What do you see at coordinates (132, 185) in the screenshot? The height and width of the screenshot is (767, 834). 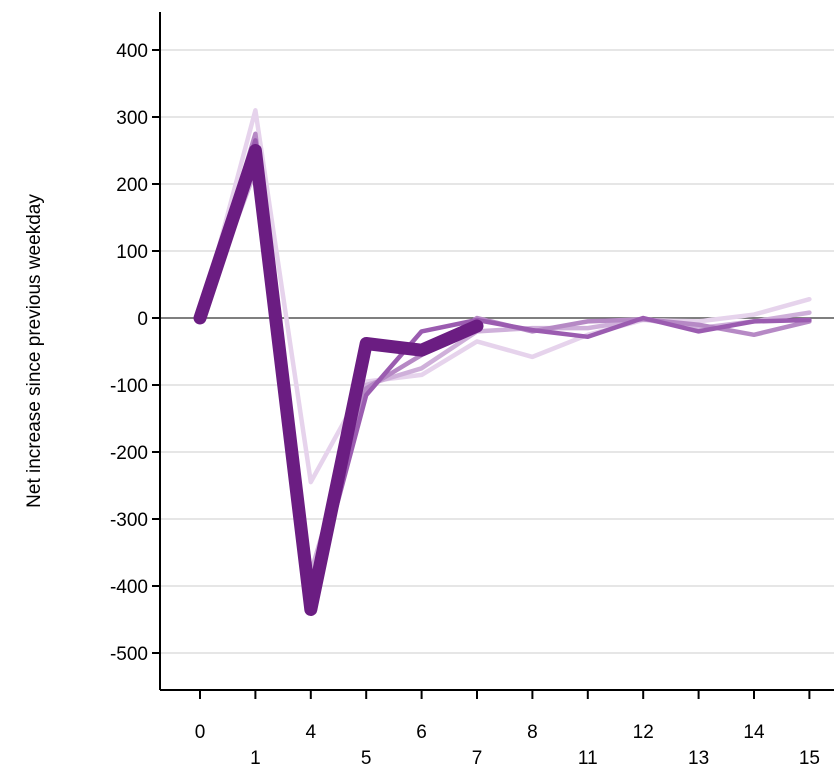 I see `y-tick-label: 200` at bounding box center [132, 185].